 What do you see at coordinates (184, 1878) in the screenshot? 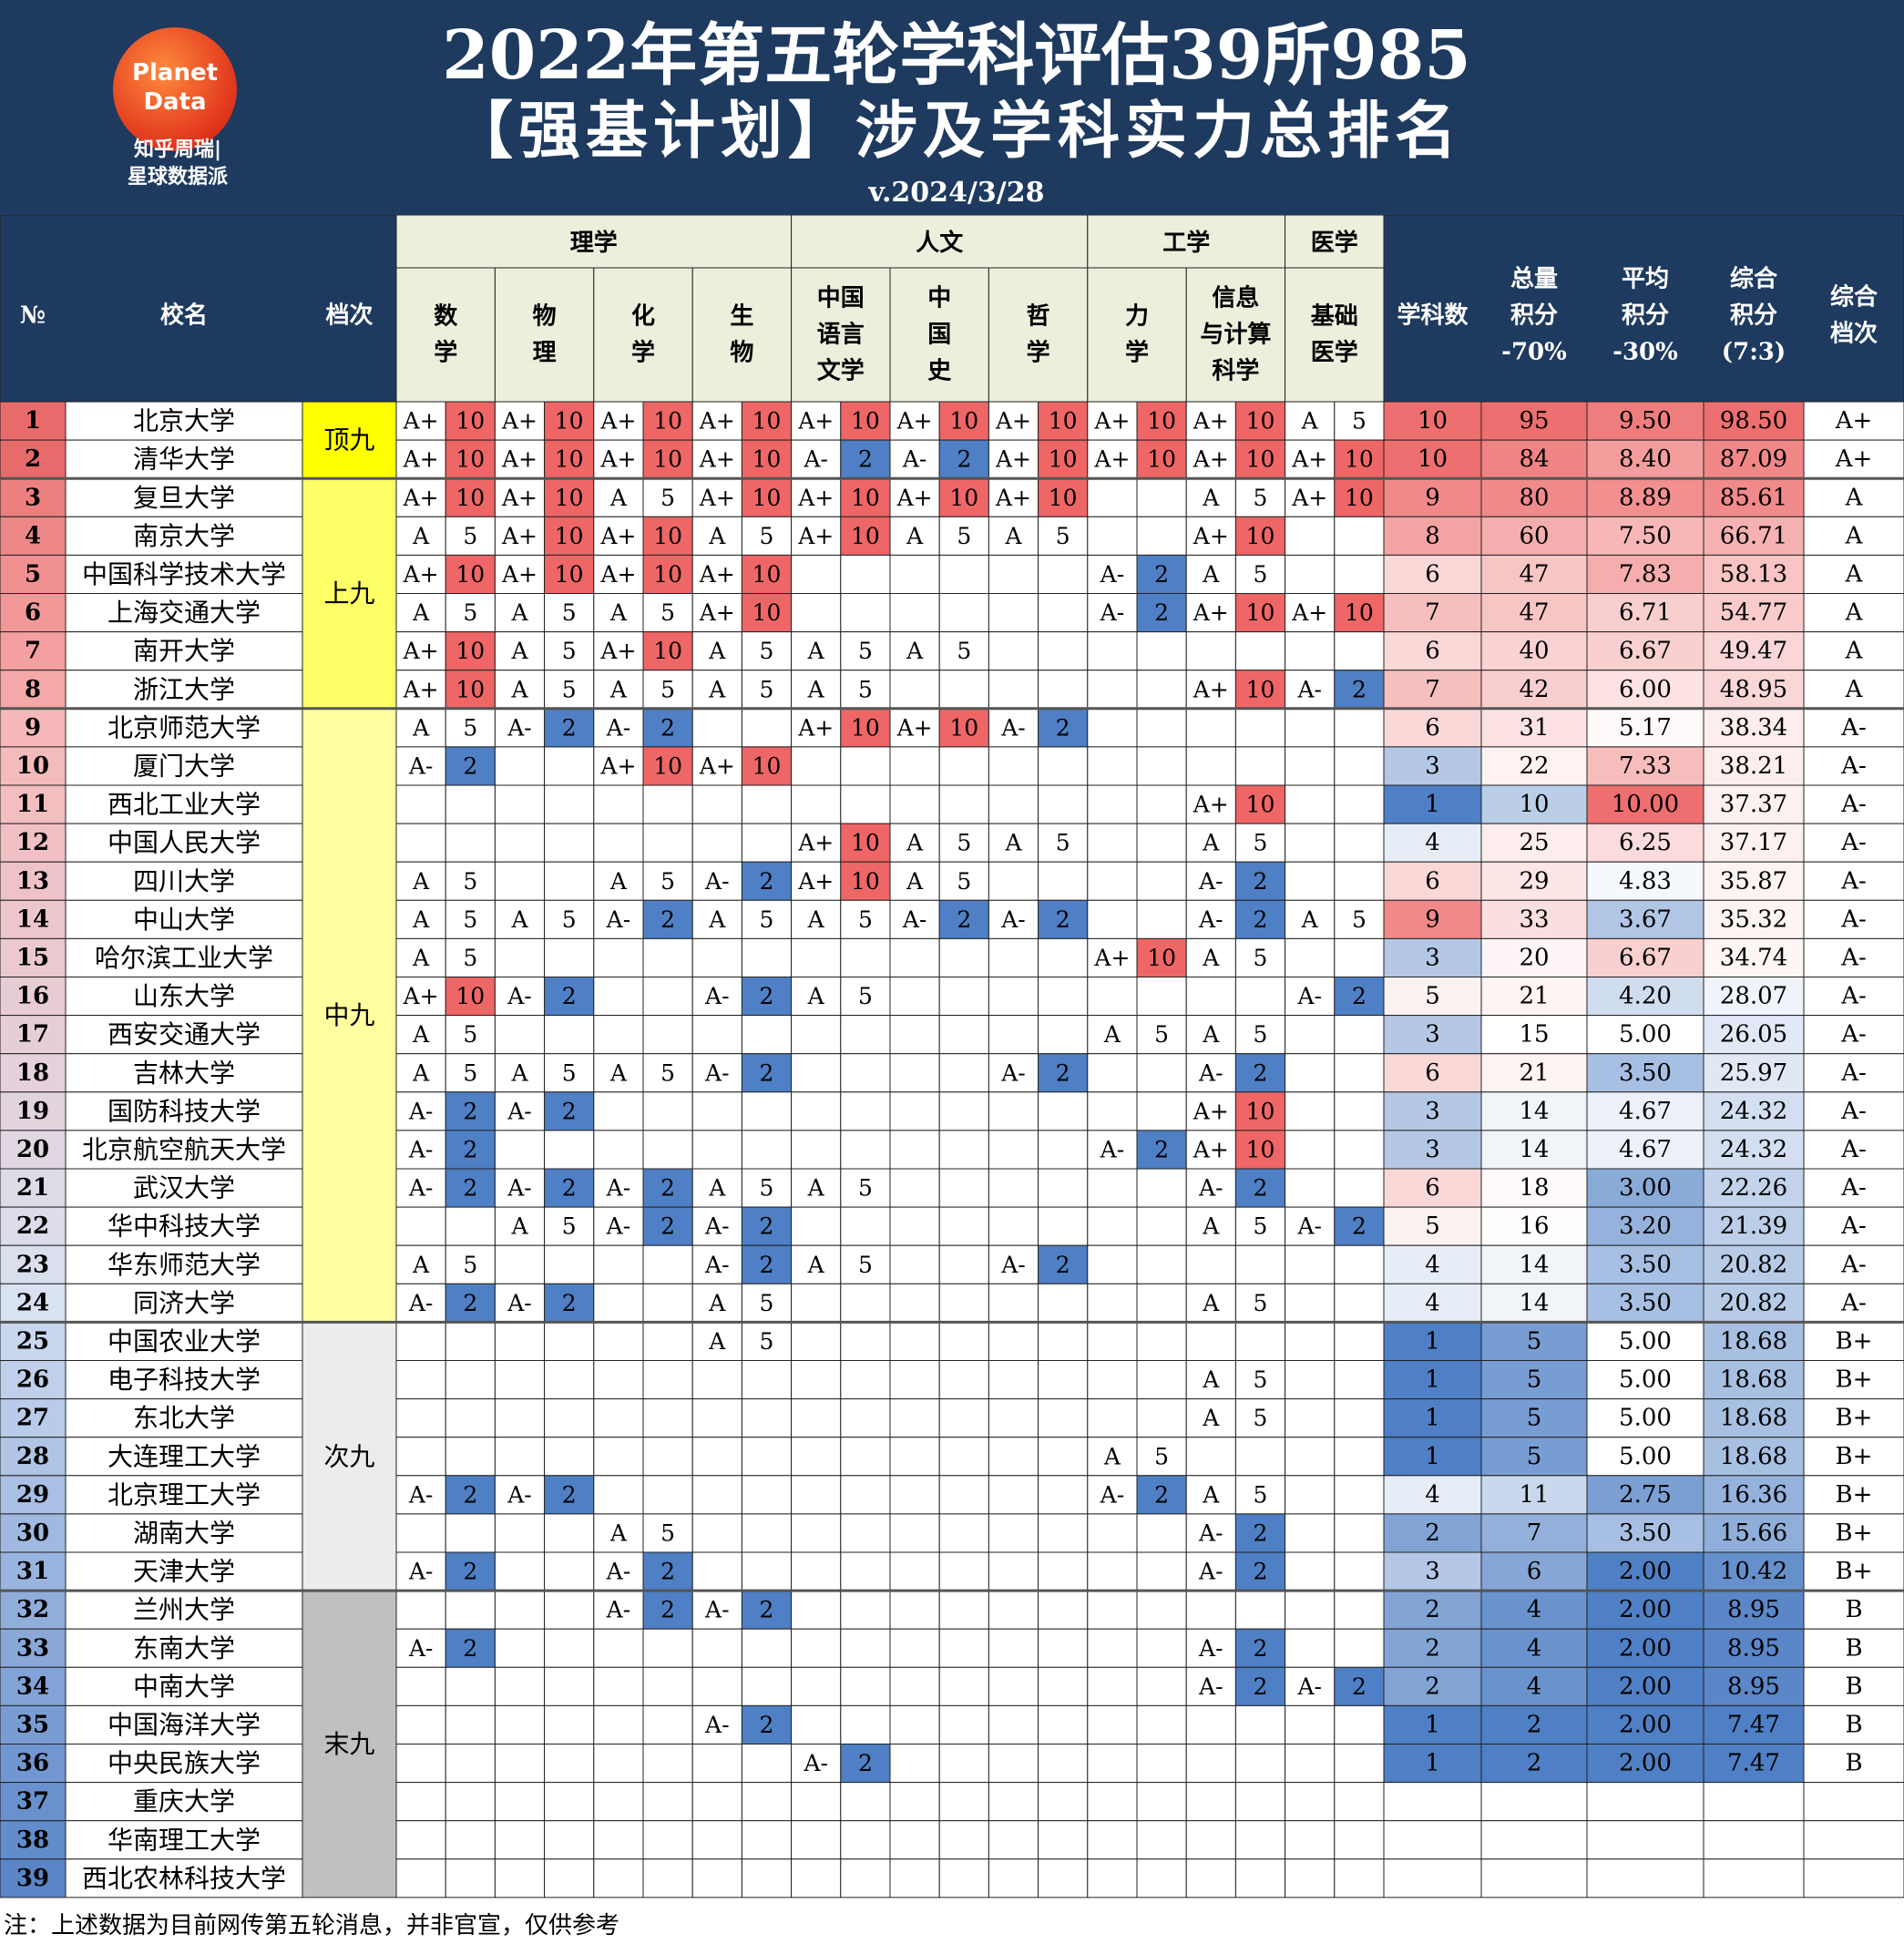
I see `school-name: 西北农林科技大学` at bounding box center [184, 1878].